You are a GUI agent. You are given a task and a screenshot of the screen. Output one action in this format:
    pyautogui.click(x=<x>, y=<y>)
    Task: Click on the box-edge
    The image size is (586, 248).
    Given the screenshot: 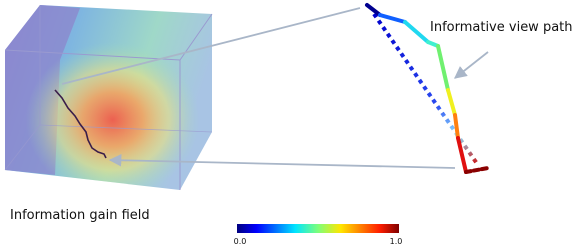 What is the action you would take?
    pyautogui.click(x=126, y=128)
    